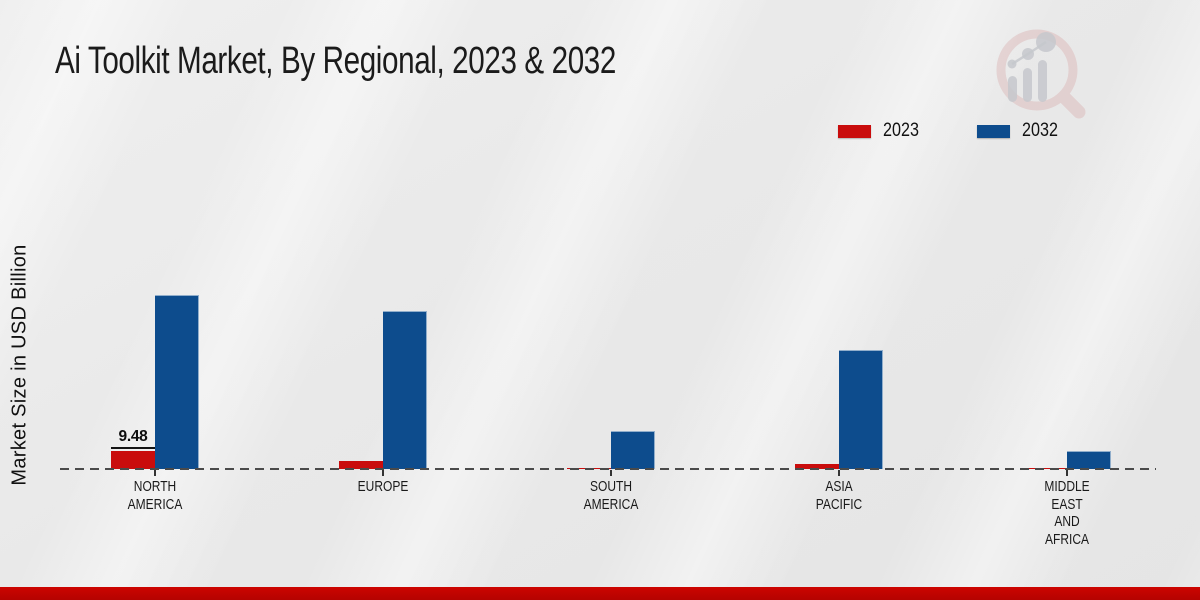 The height and width of the screenshot is (600, 1200). I want to click on x-axis-tick-middle-east-and-africa, so click(1067, 473).